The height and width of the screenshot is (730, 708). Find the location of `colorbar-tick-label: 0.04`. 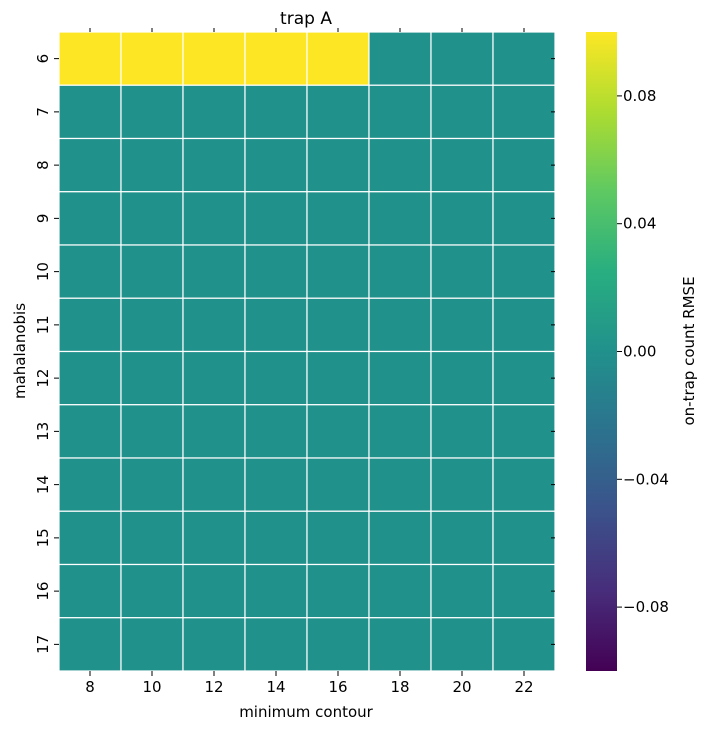

colorbar-tick-label: 0.04 is located at coordinates (639, 224).